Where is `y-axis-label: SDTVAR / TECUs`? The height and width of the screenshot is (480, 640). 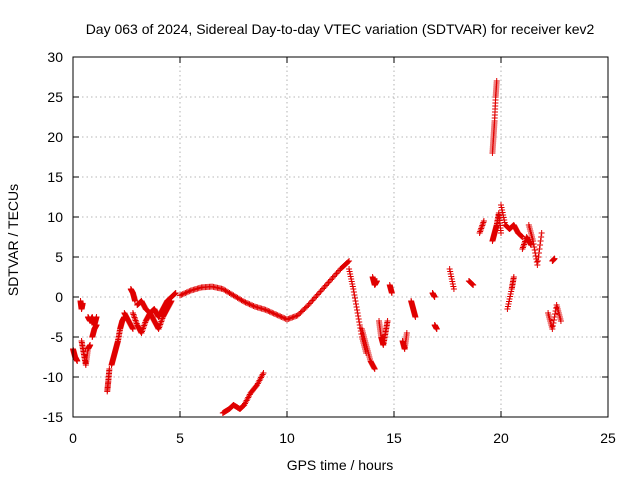
y-axis-label: SDTVAR / TECUs is located at coordinates (13, 240).